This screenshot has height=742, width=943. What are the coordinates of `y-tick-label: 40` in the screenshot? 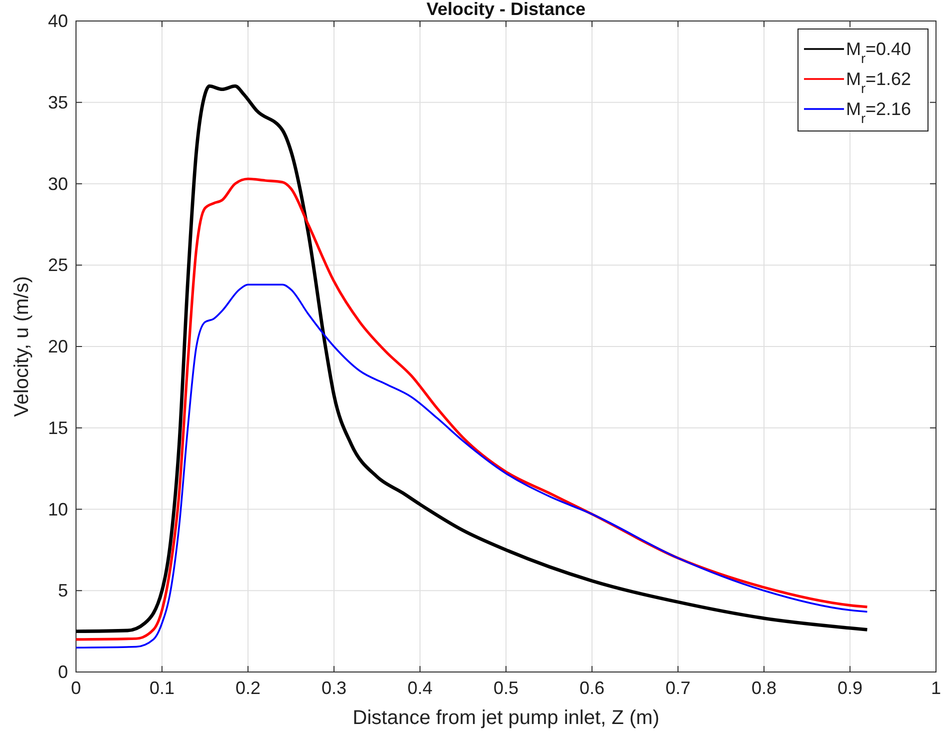 It's located at (58, 21).